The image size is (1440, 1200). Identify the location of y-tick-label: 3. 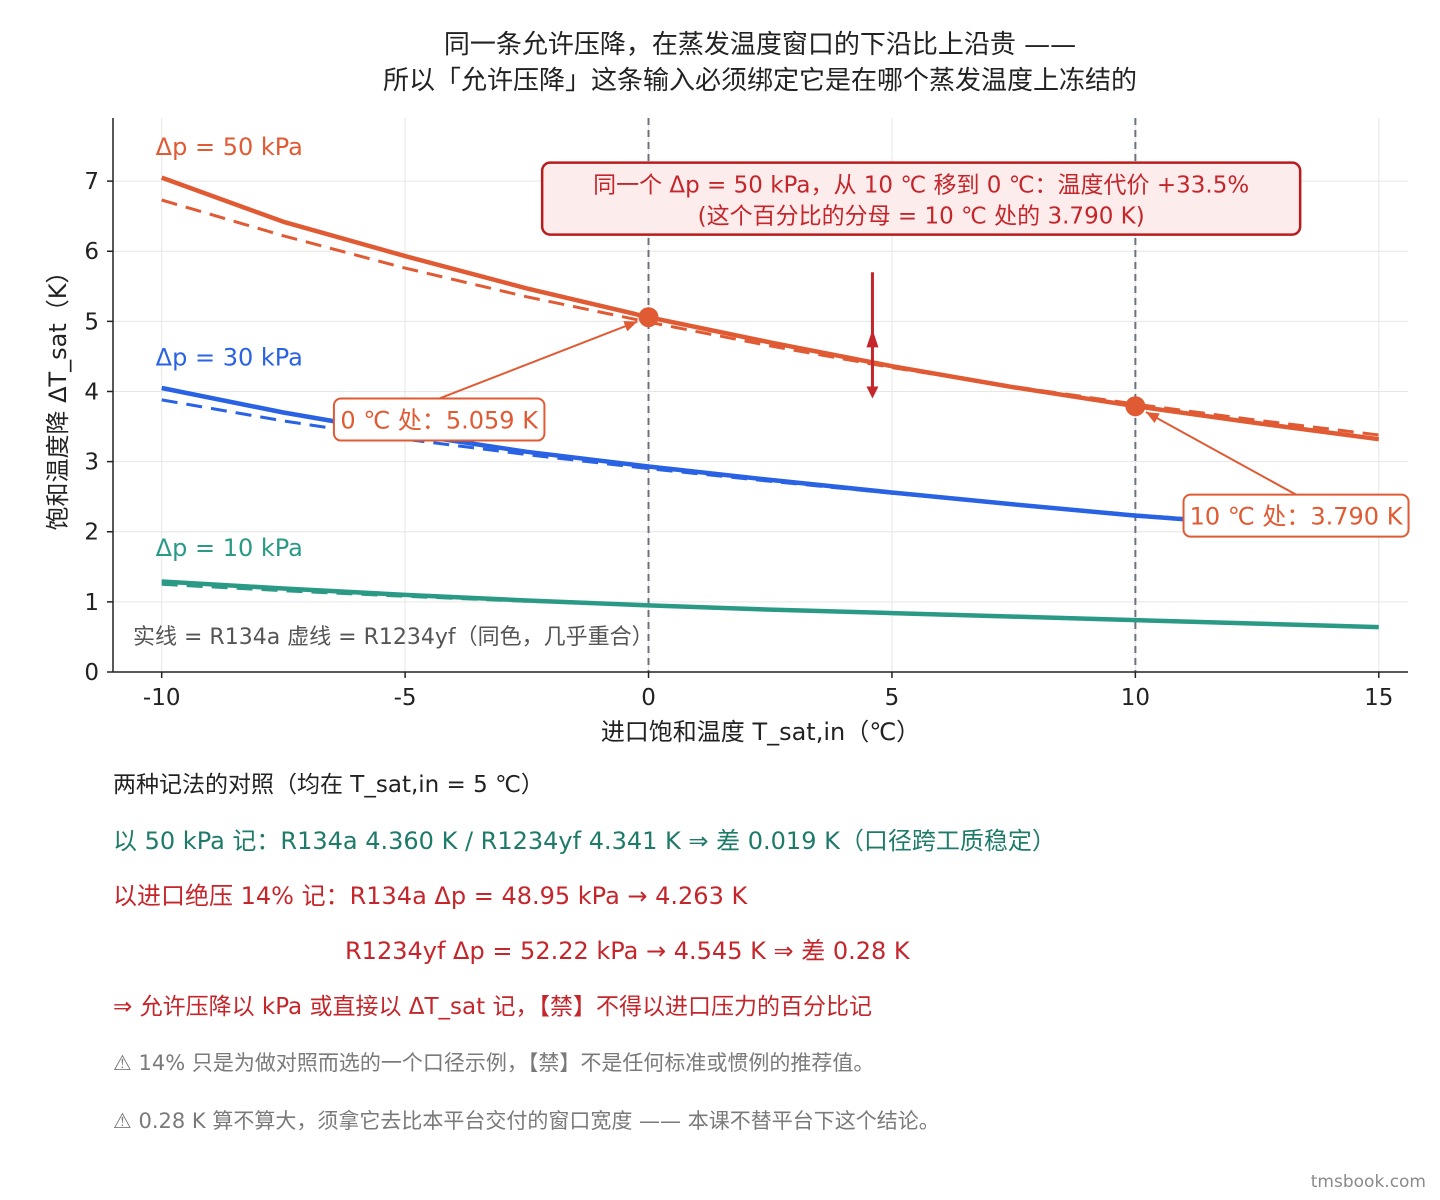
(91, 463).